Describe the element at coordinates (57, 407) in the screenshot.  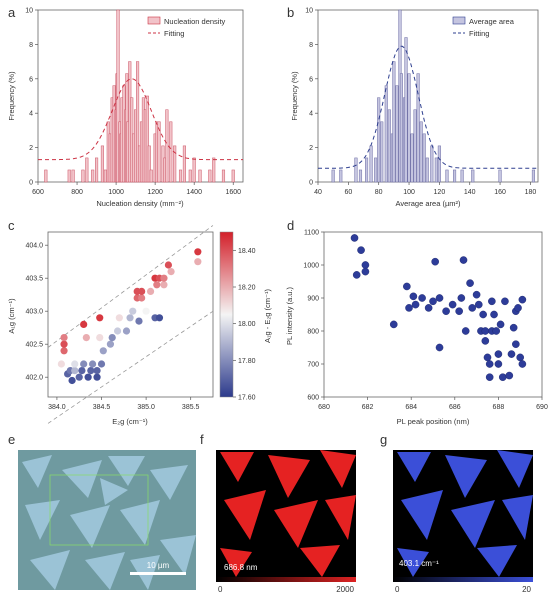
I see `scatter-c-x-tick-label: 384.0` at that location.